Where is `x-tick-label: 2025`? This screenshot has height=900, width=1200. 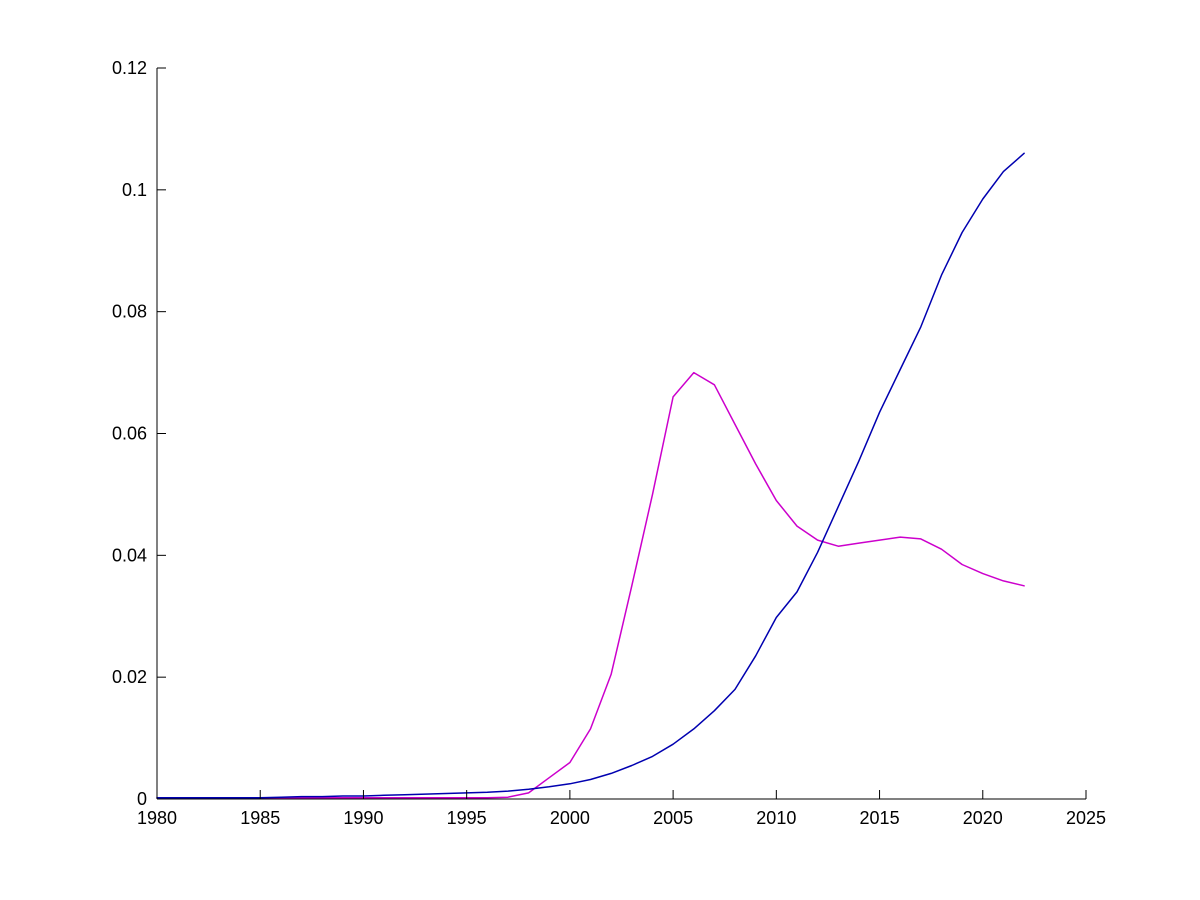 x-tick-label: 2025 is located at coordinates (1086, 818).